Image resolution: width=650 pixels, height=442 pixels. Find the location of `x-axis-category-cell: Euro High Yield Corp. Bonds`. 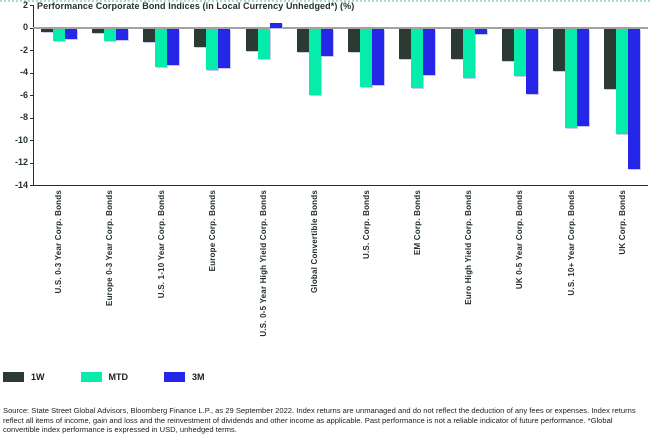

x-axis-category-cell: Euro High Yield Corp. Bonds is located at coordinates (468, 279).